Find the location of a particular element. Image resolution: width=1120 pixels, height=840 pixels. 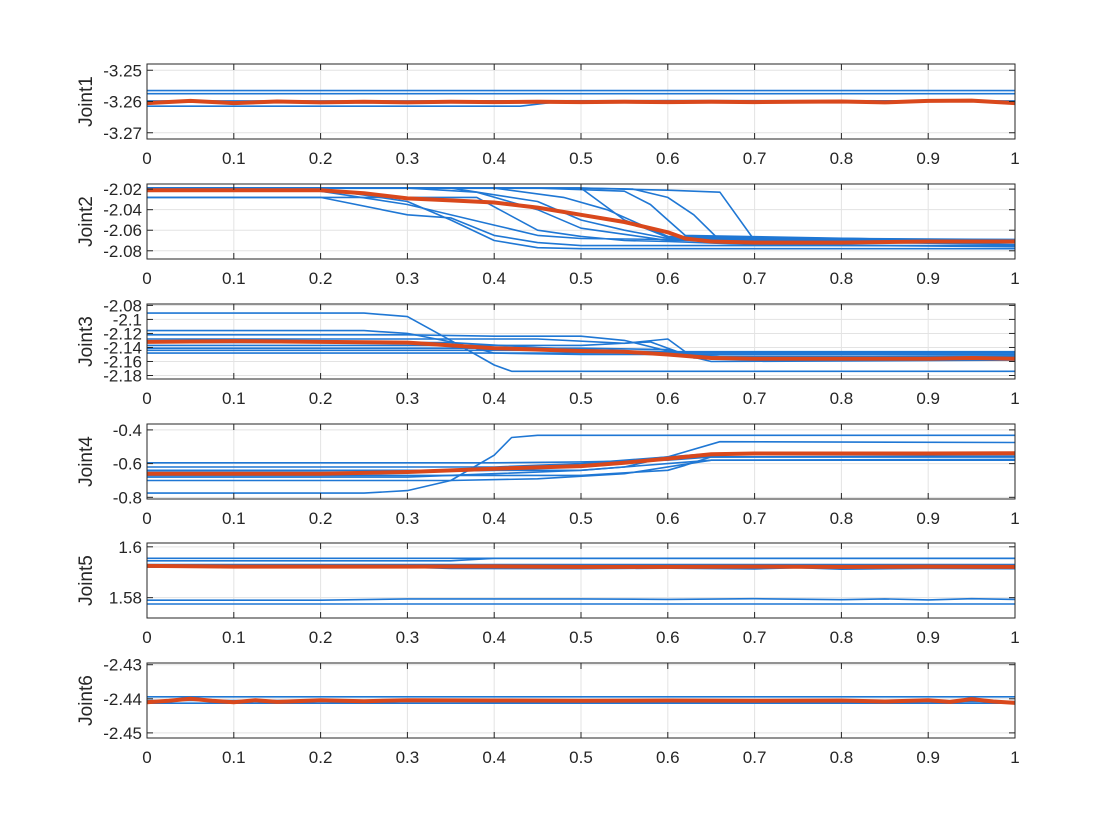

y-tick-label: -2.14 is located at coordinates (122, 347).